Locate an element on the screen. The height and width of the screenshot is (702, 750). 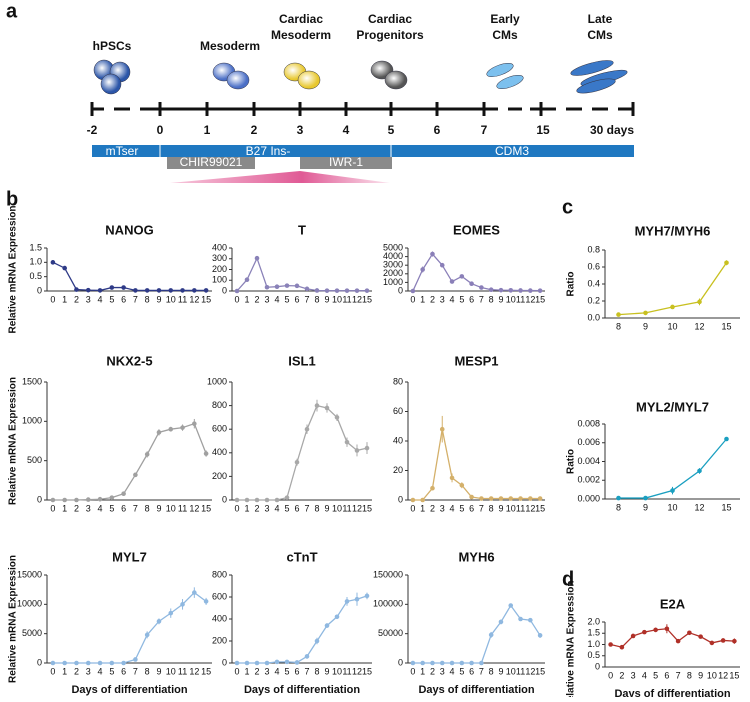
panel-label: b is located at coordinates (12, 199).